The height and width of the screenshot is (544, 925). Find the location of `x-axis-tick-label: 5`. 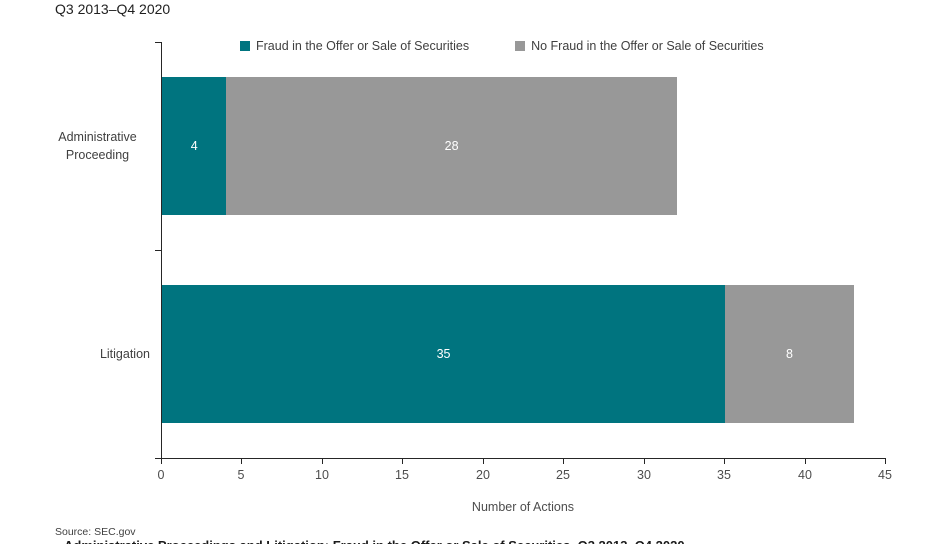

x-axis-tick-label: 5 is located at coordinates (241, 475).